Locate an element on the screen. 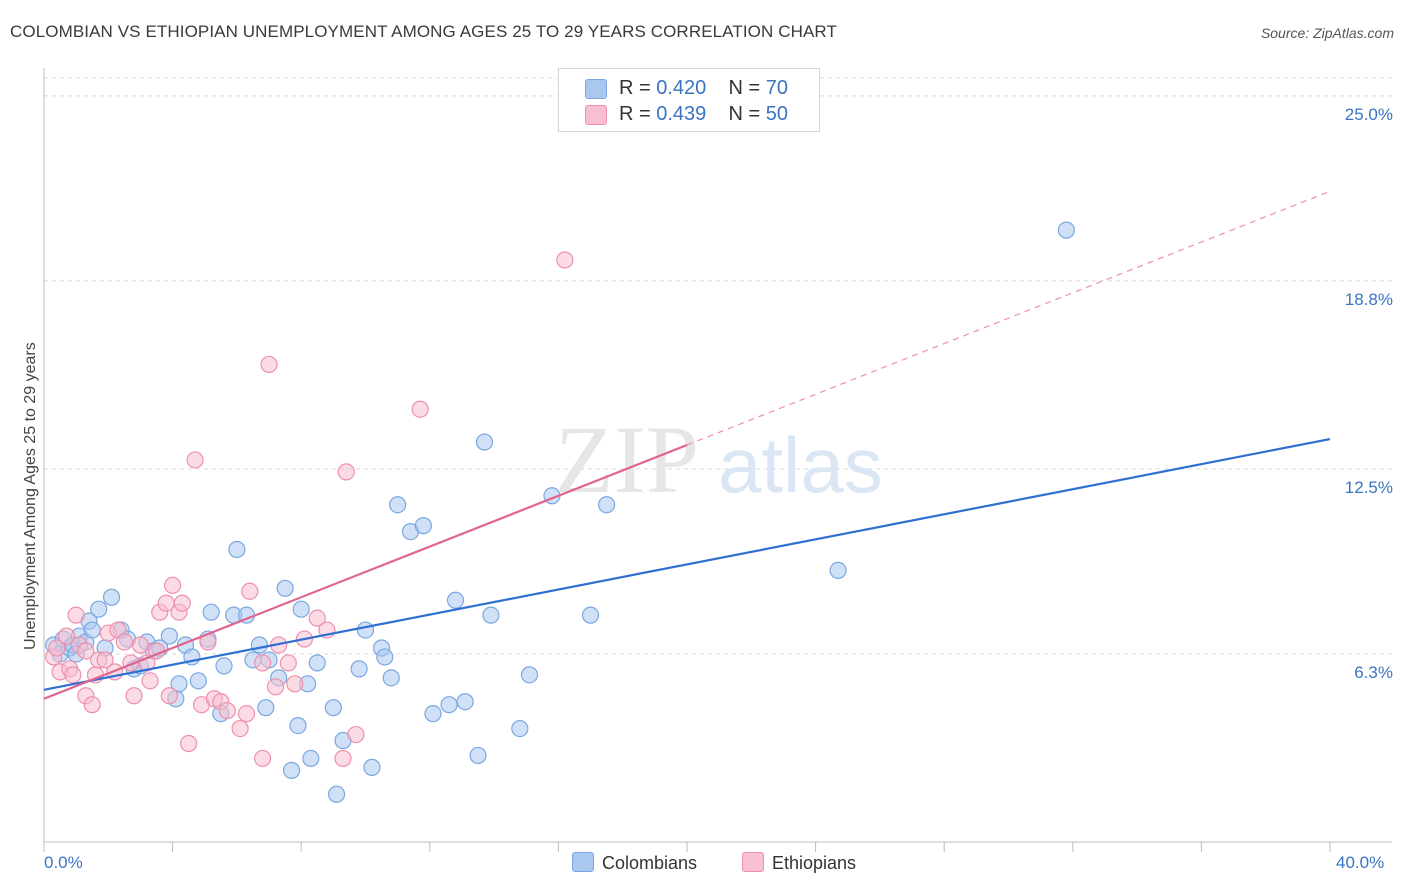  watermark-zip: ZIP is located at coordinates (627, 459).